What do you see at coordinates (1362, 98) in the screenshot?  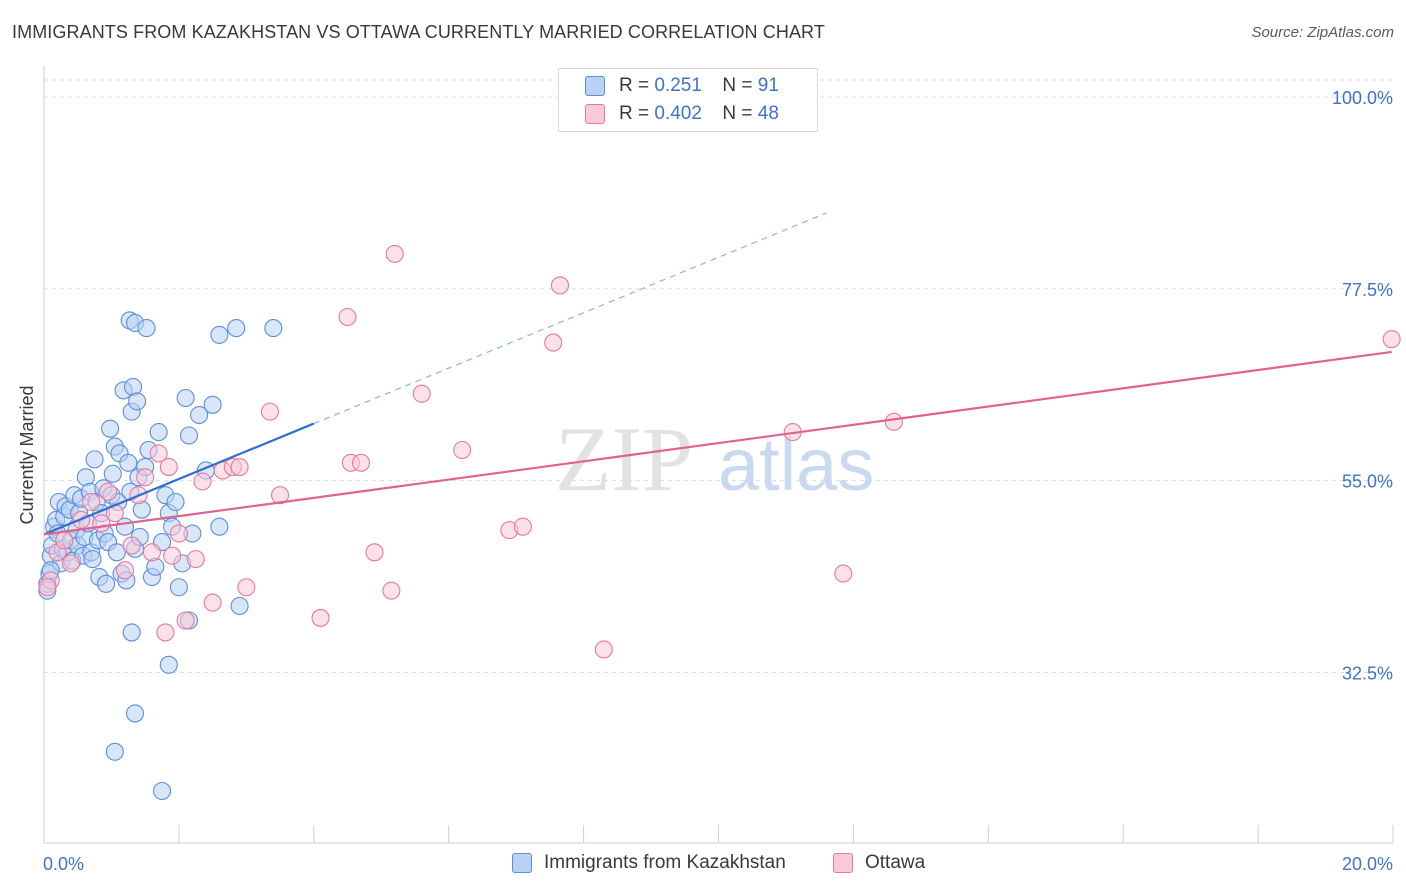 I see `y-tick-label: 100.0%` at bounding box center [1362, 98].